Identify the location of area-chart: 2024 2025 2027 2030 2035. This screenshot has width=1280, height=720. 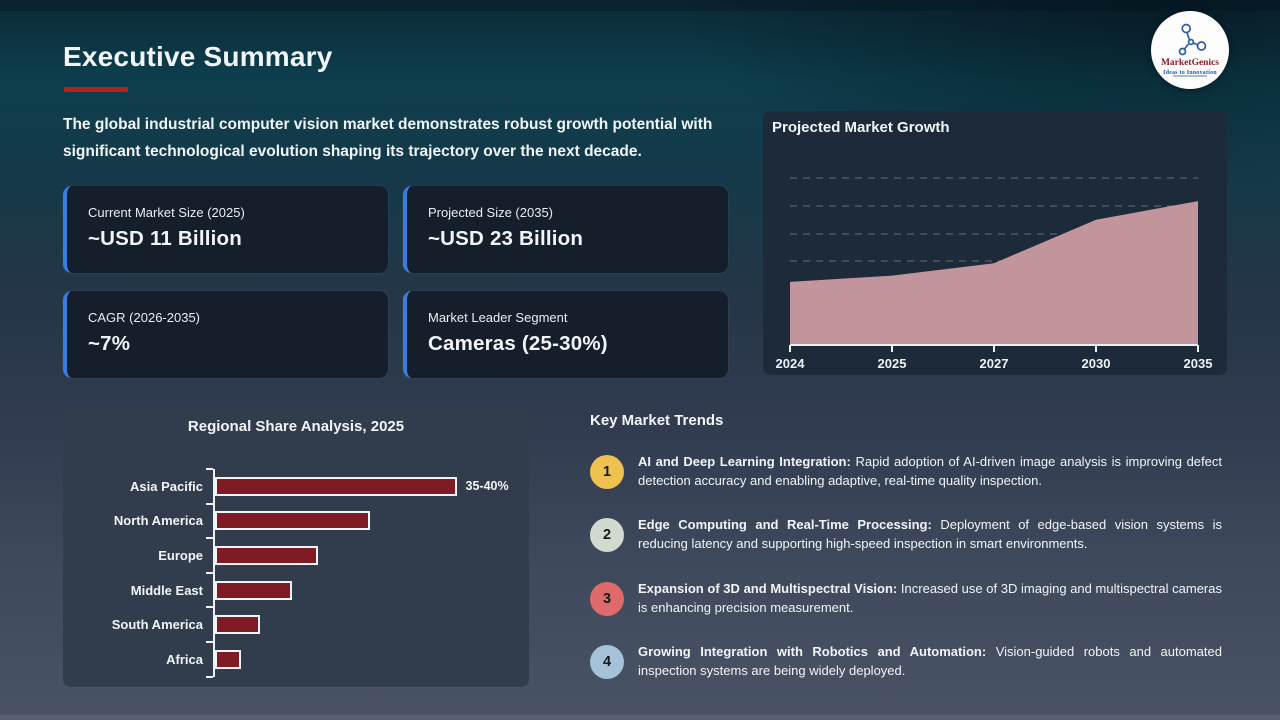
(994, 274).